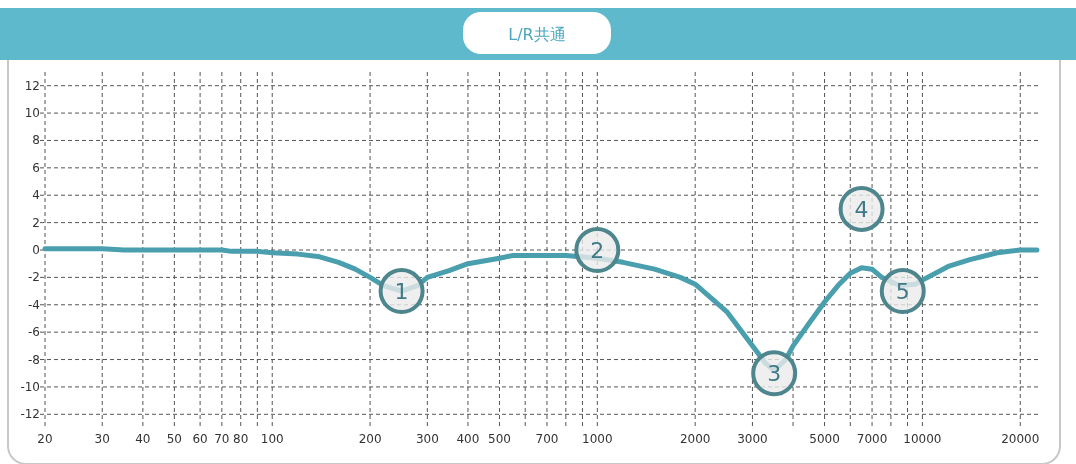  Describe the element at coordinates (547, 439) in the screenshot. I see `x-tick-label: 700` at that location.